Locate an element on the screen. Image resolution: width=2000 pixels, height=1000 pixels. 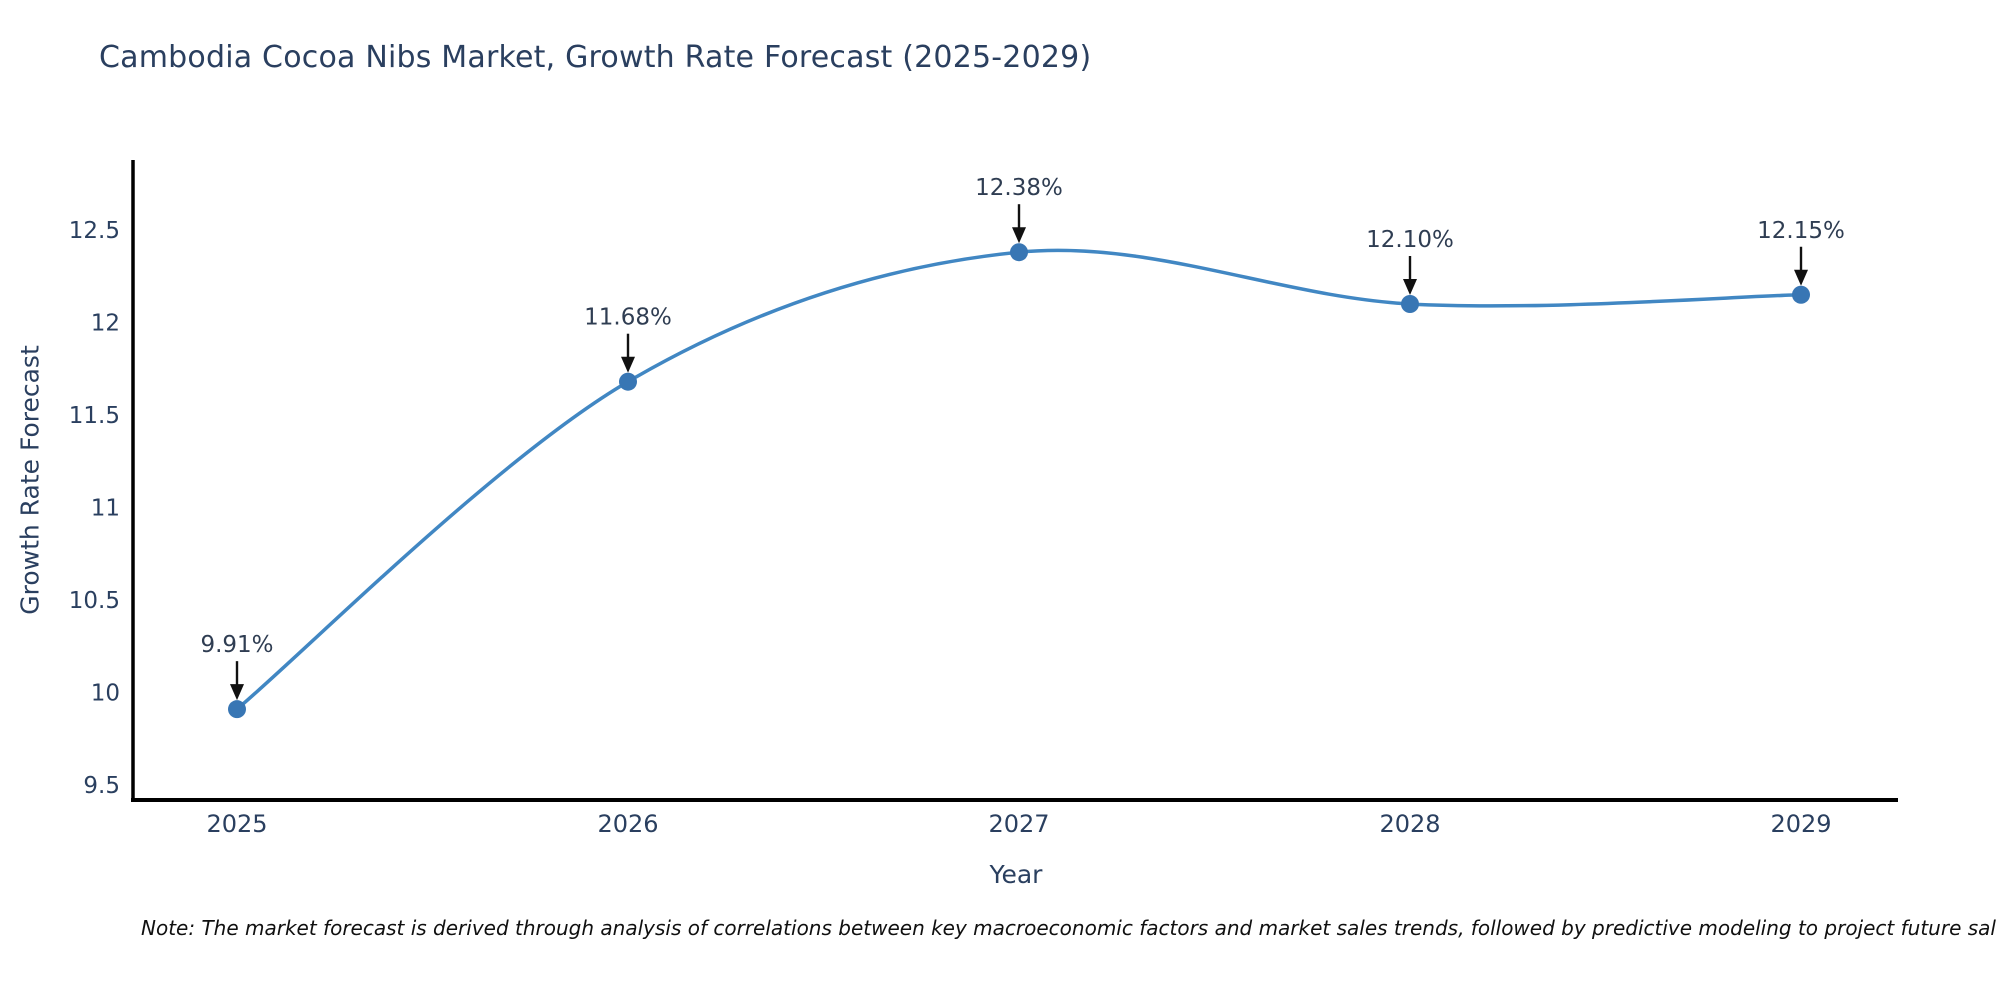
y-tick-label: 10.5 is located at coordinates (94, 601).